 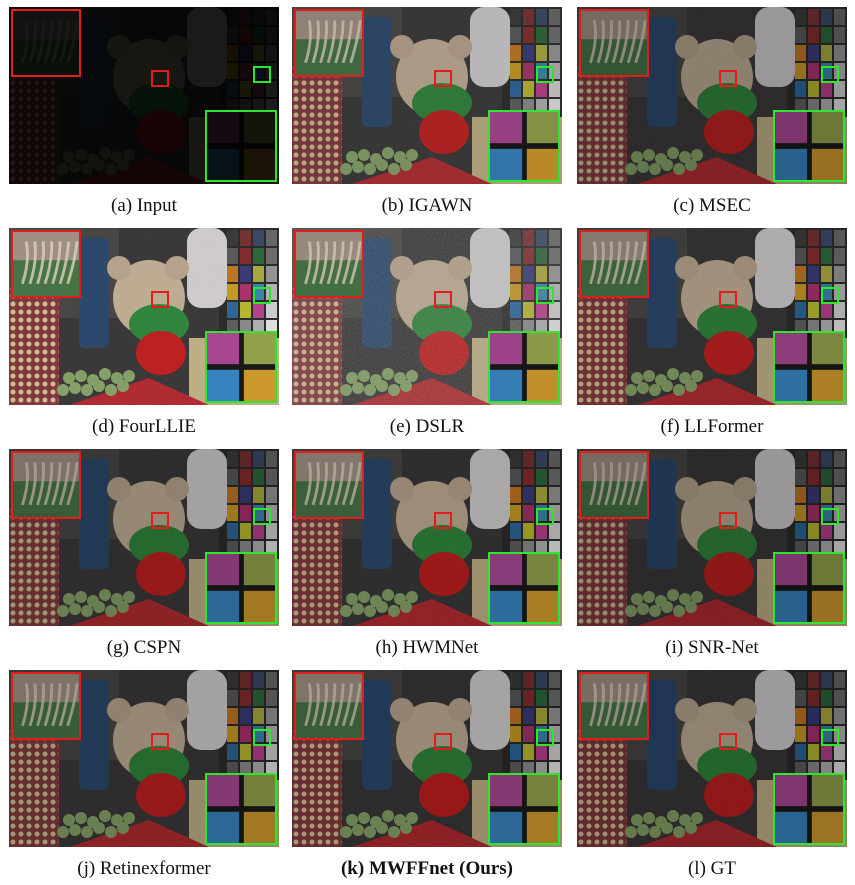 What do you see at coordinates (427, 205) in the screenshot?
I see `panel-caption: (b) IGAWN` at bounding box center [427, 205].